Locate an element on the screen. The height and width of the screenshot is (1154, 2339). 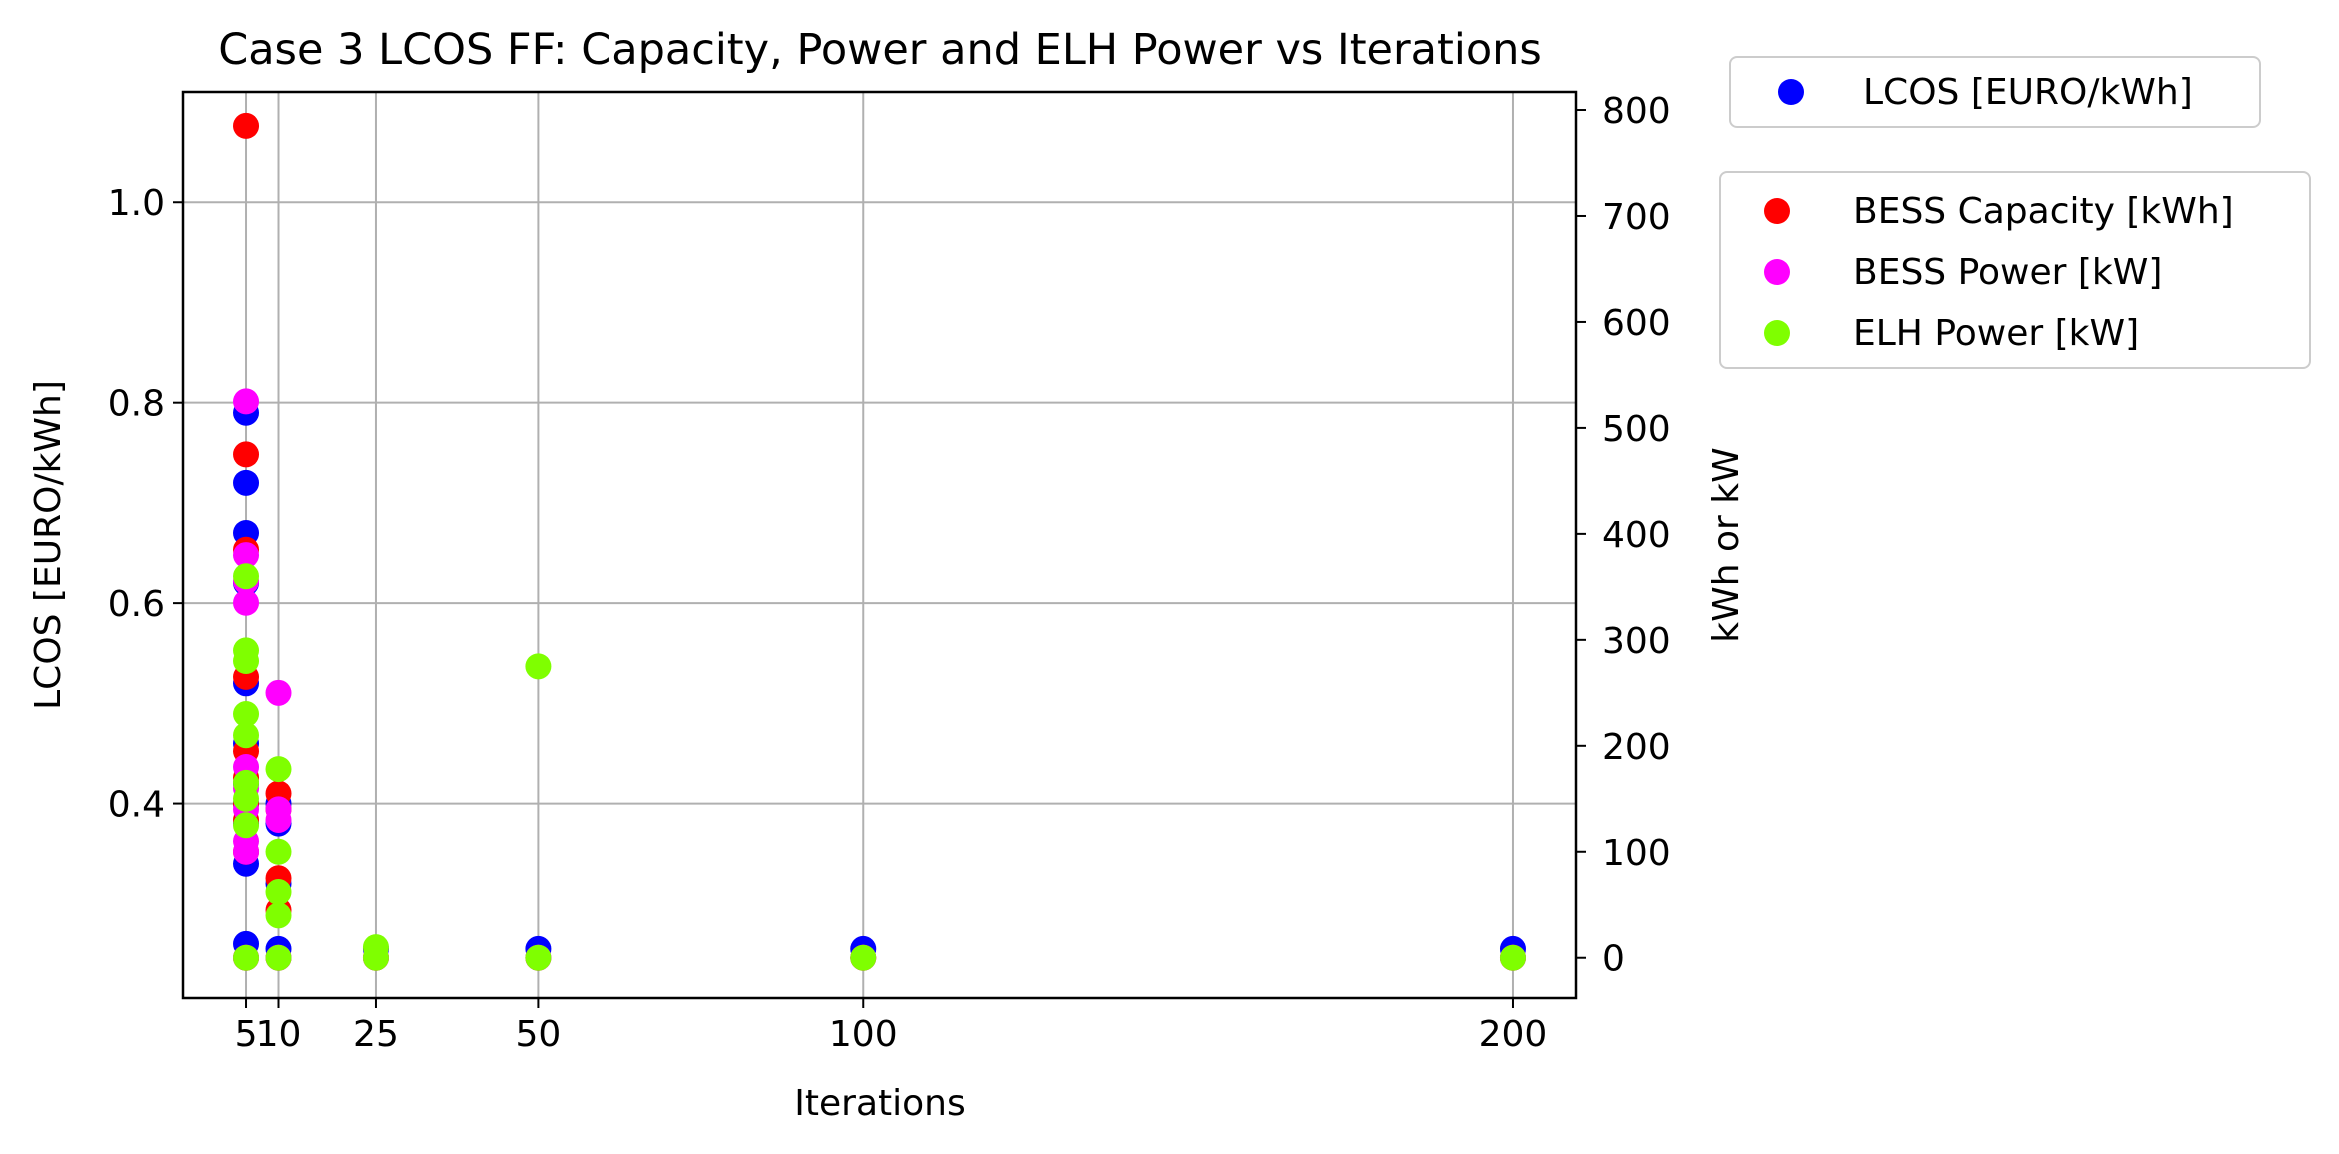
y-left-axis-label: LCOS [EURO/kWh] is located at coordinates (48, 545).